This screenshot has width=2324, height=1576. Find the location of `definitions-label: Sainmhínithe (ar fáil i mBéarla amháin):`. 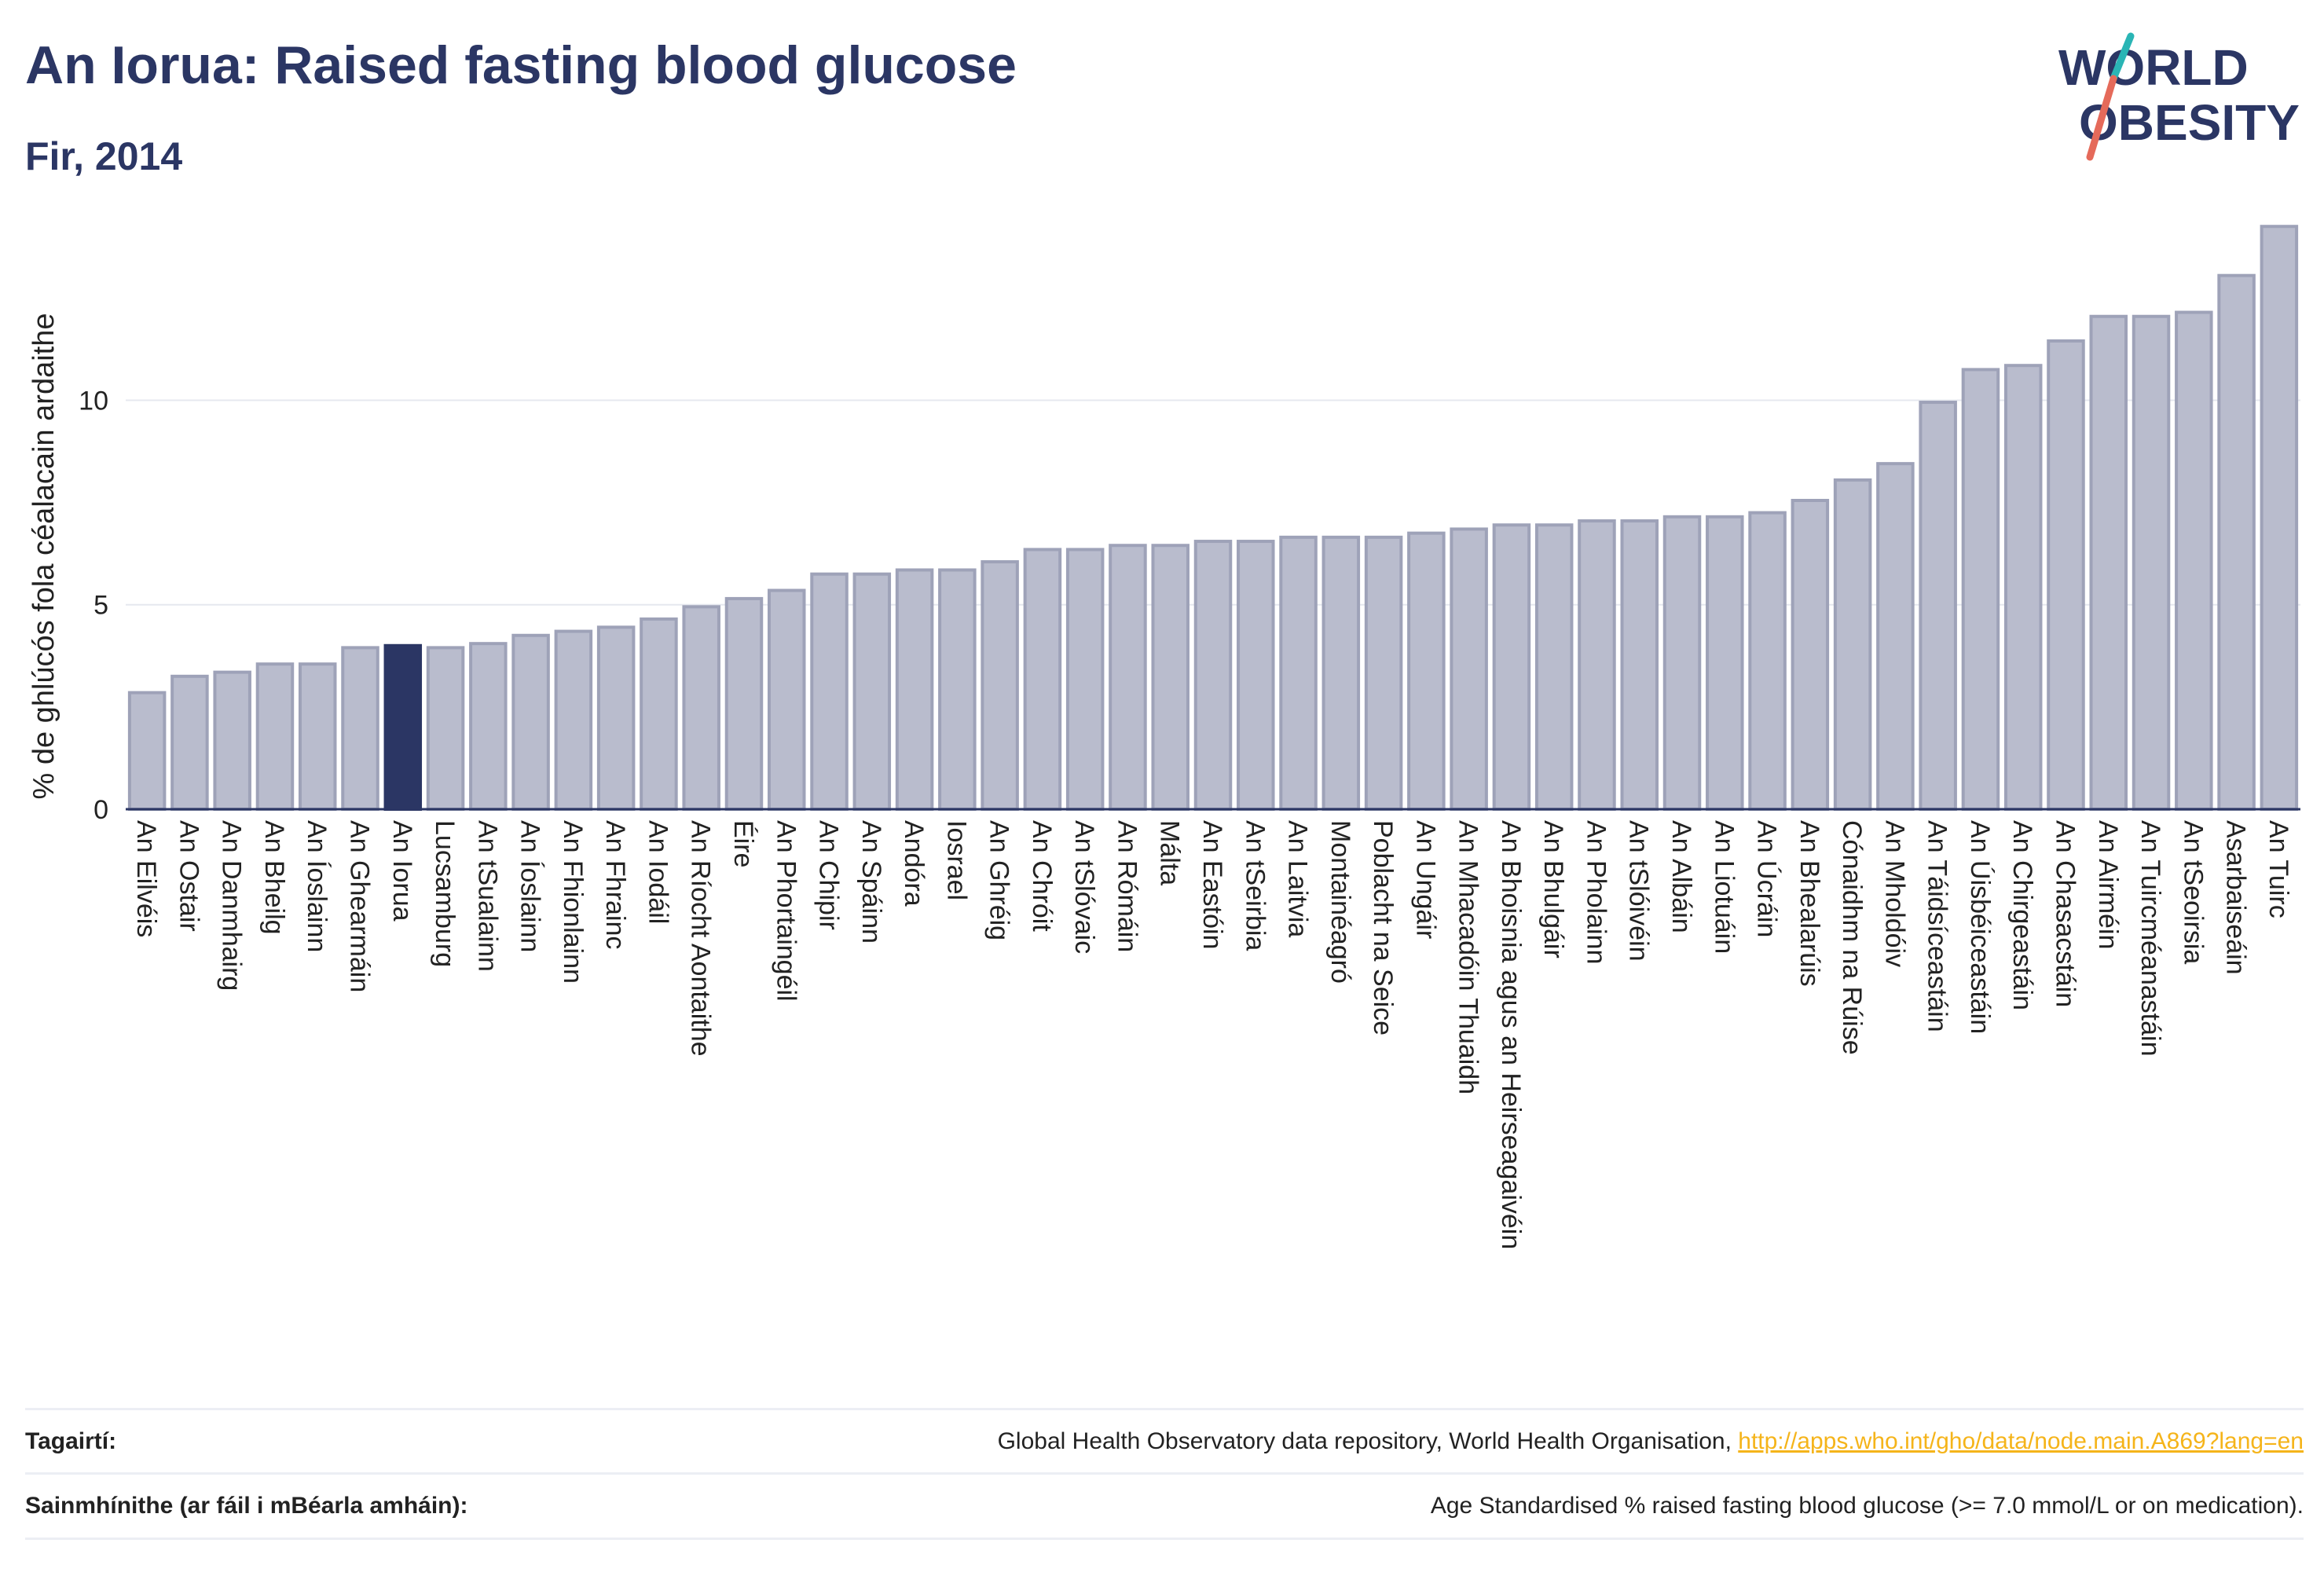

definitions-label: Sainmhínithe (ar fáil i mBéarla amháin): is located at coordinates (246, 1506).